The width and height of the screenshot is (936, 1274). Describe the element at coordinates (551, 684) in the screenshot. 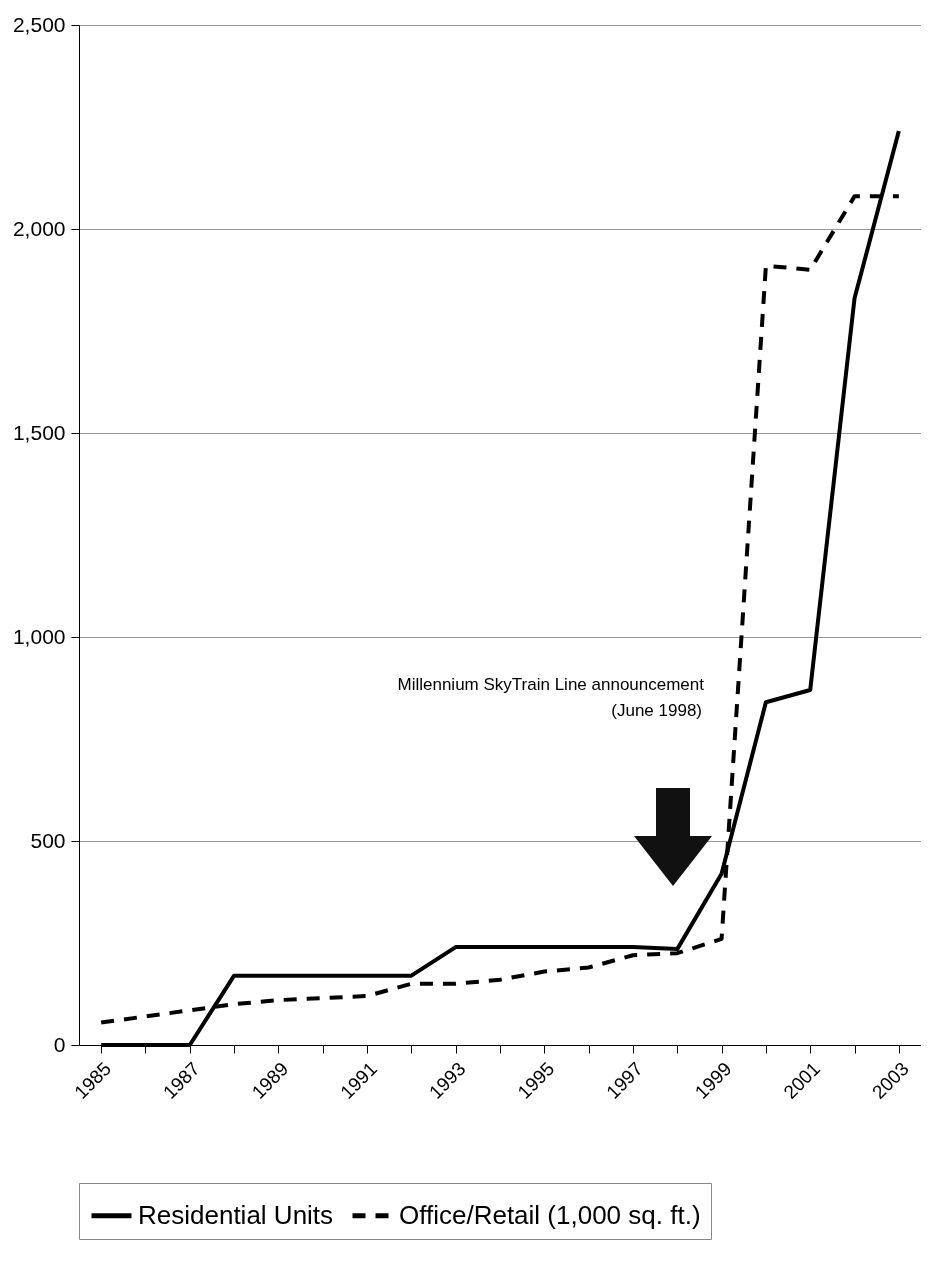

I see `annotation: Millennium SkyTrain Line announcement` at that location.